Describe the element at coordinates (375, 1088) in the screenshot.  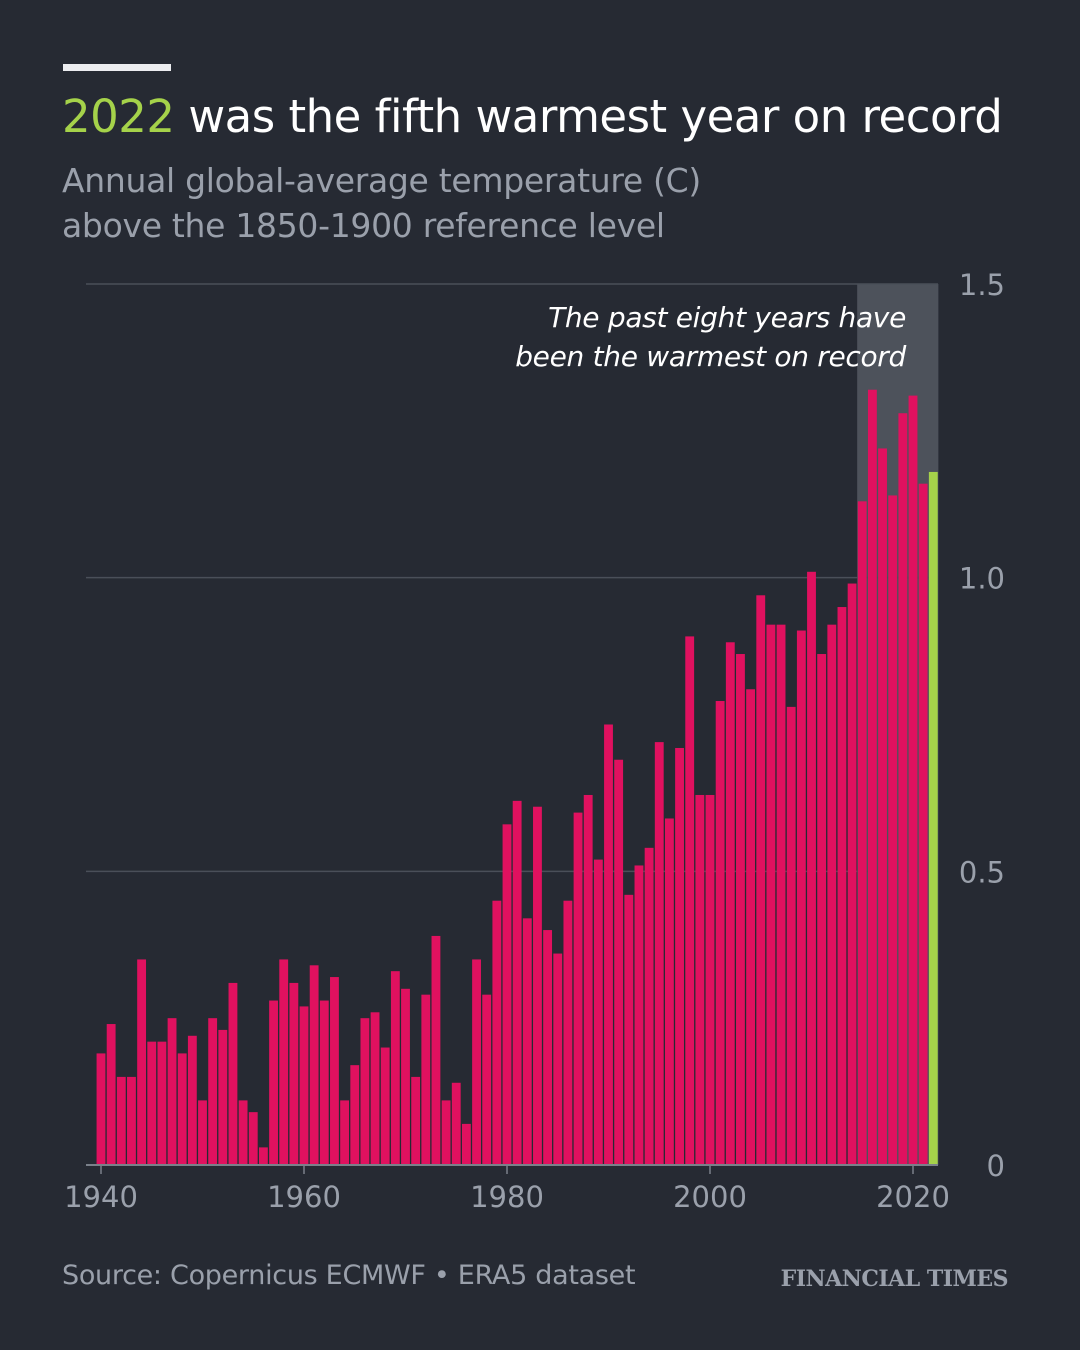
I see `bar-1967` at that location.